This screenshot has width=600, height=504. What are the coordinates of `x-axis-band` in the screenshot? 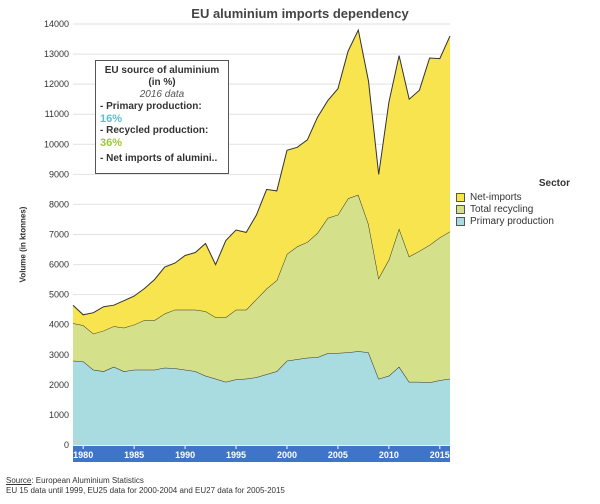 It's located at (261, 454).